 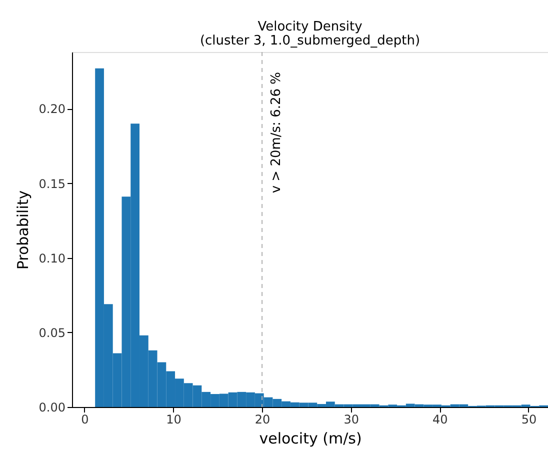 I want to click on chart-subtitle: (cluster 3, 1.0_submerged_depth), so click(x=310, y=41).